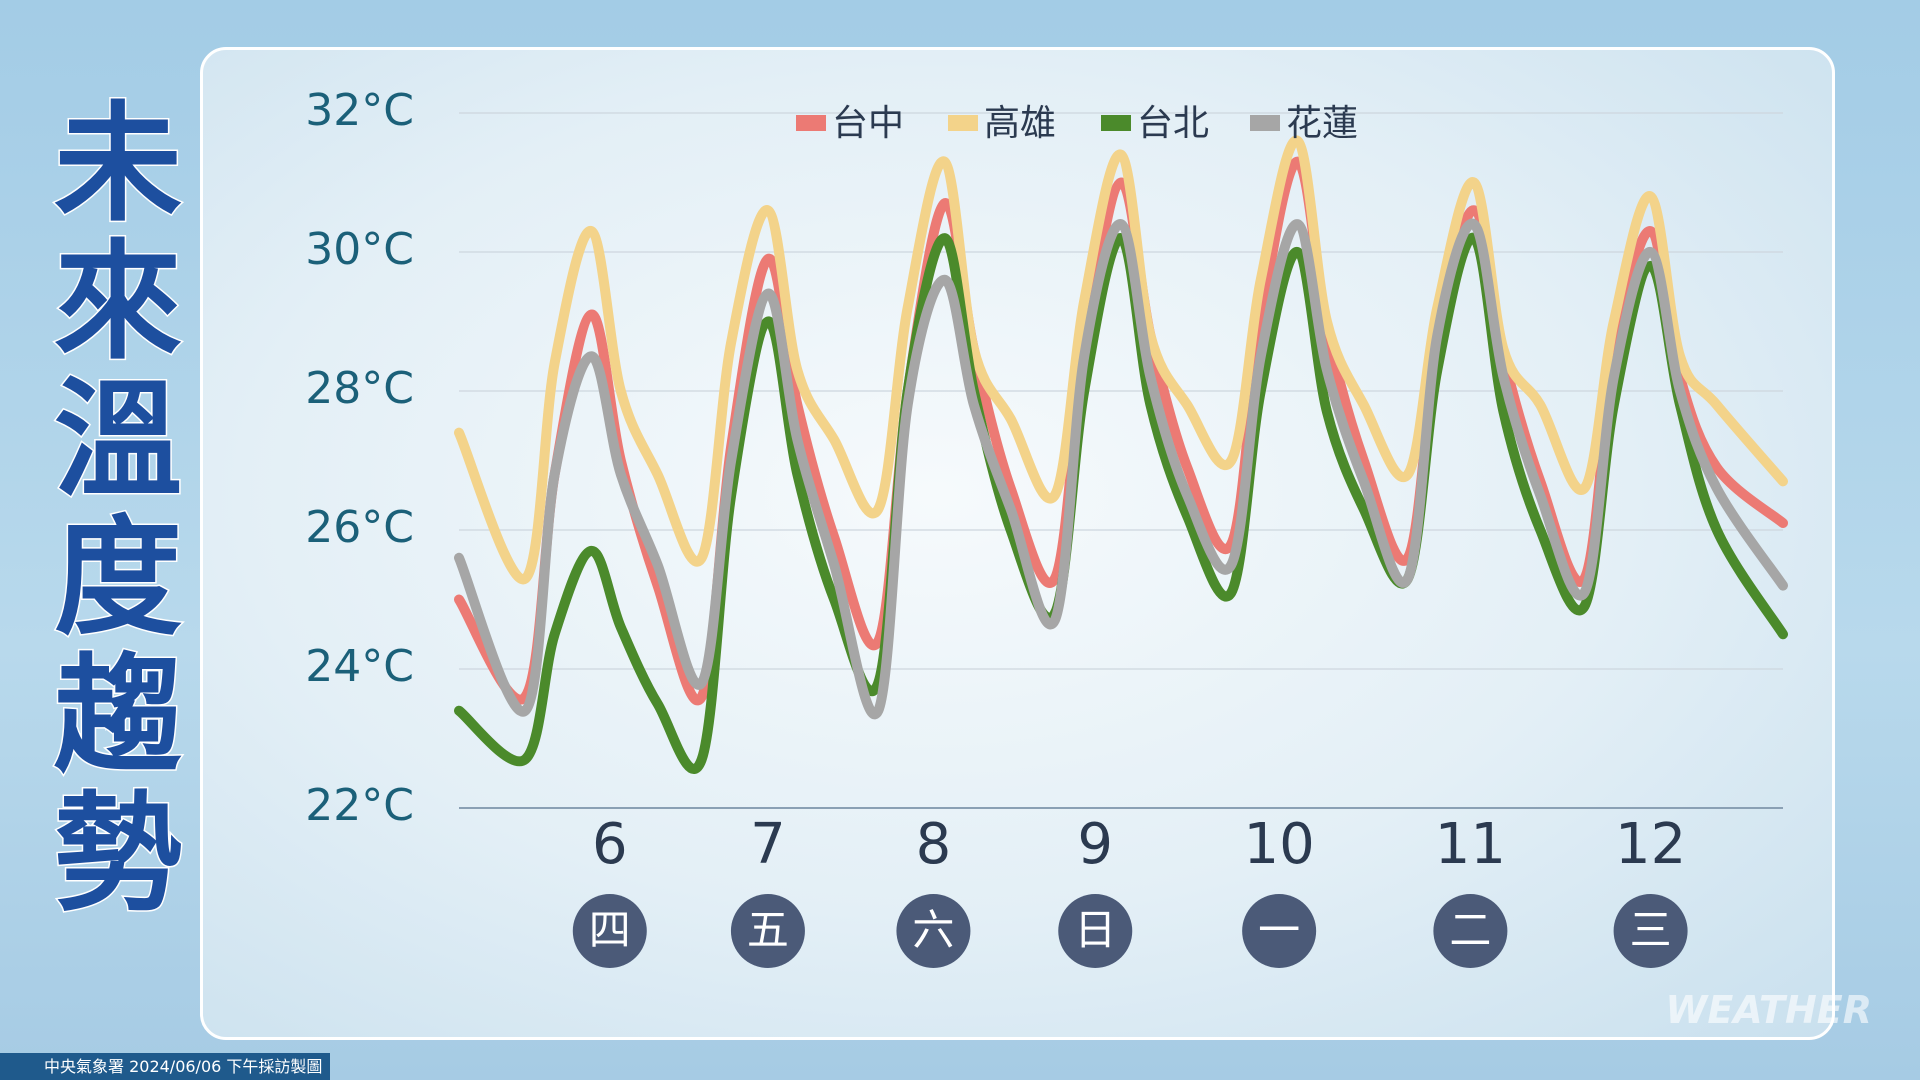 The width and height of the screenshot is (1920, 1080). I want to click on legend-label: 高雄, so click(1020, 123).